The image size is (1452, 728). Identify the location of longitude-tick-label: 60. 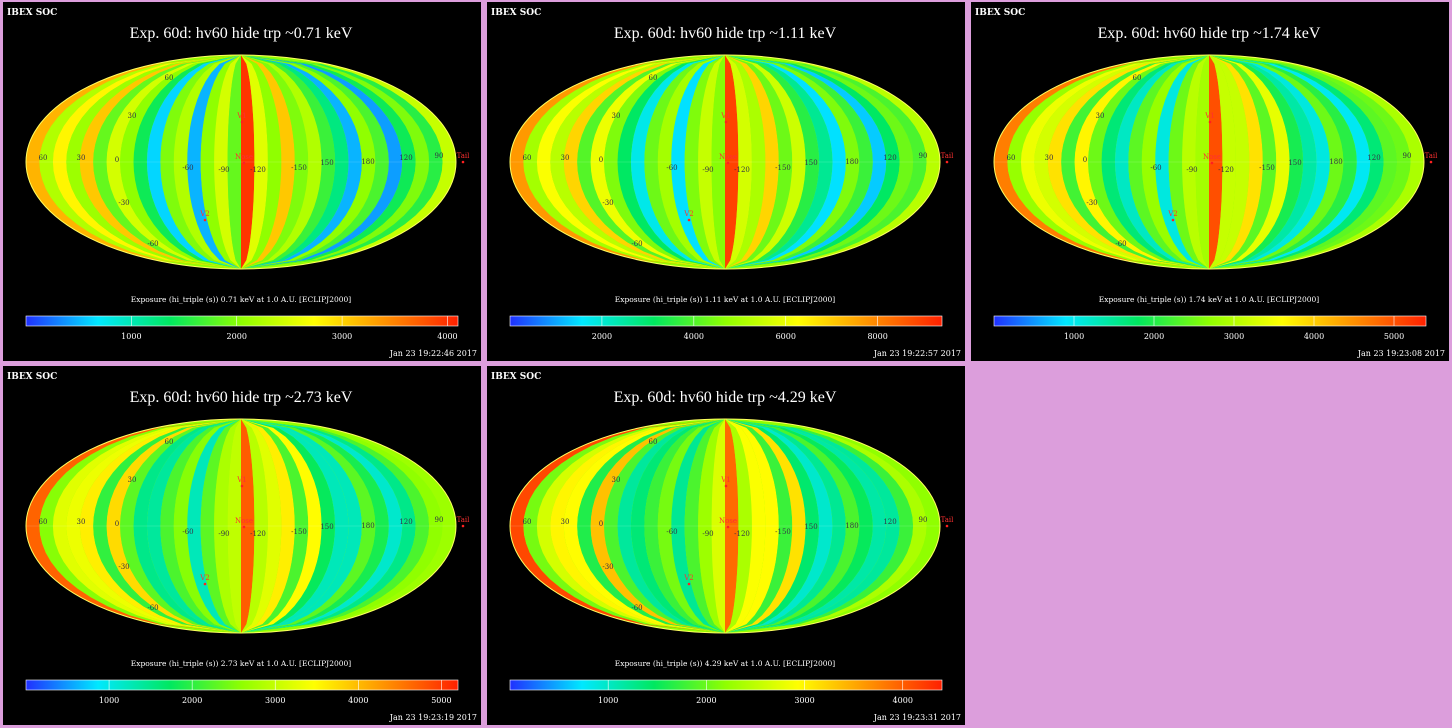
(1011, 158).